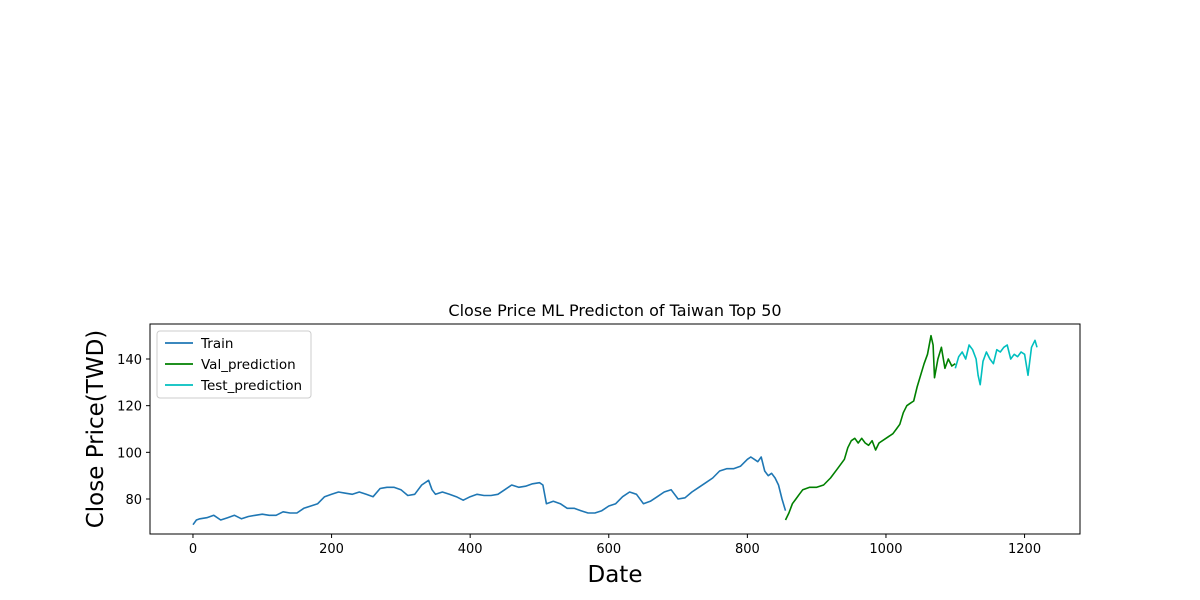 Image resolution: width=1200 pixels, height=600 pixels. Describe the element at coordinates (133, 500) in the screenshot. I see `y-tick-label: 80` at that location.